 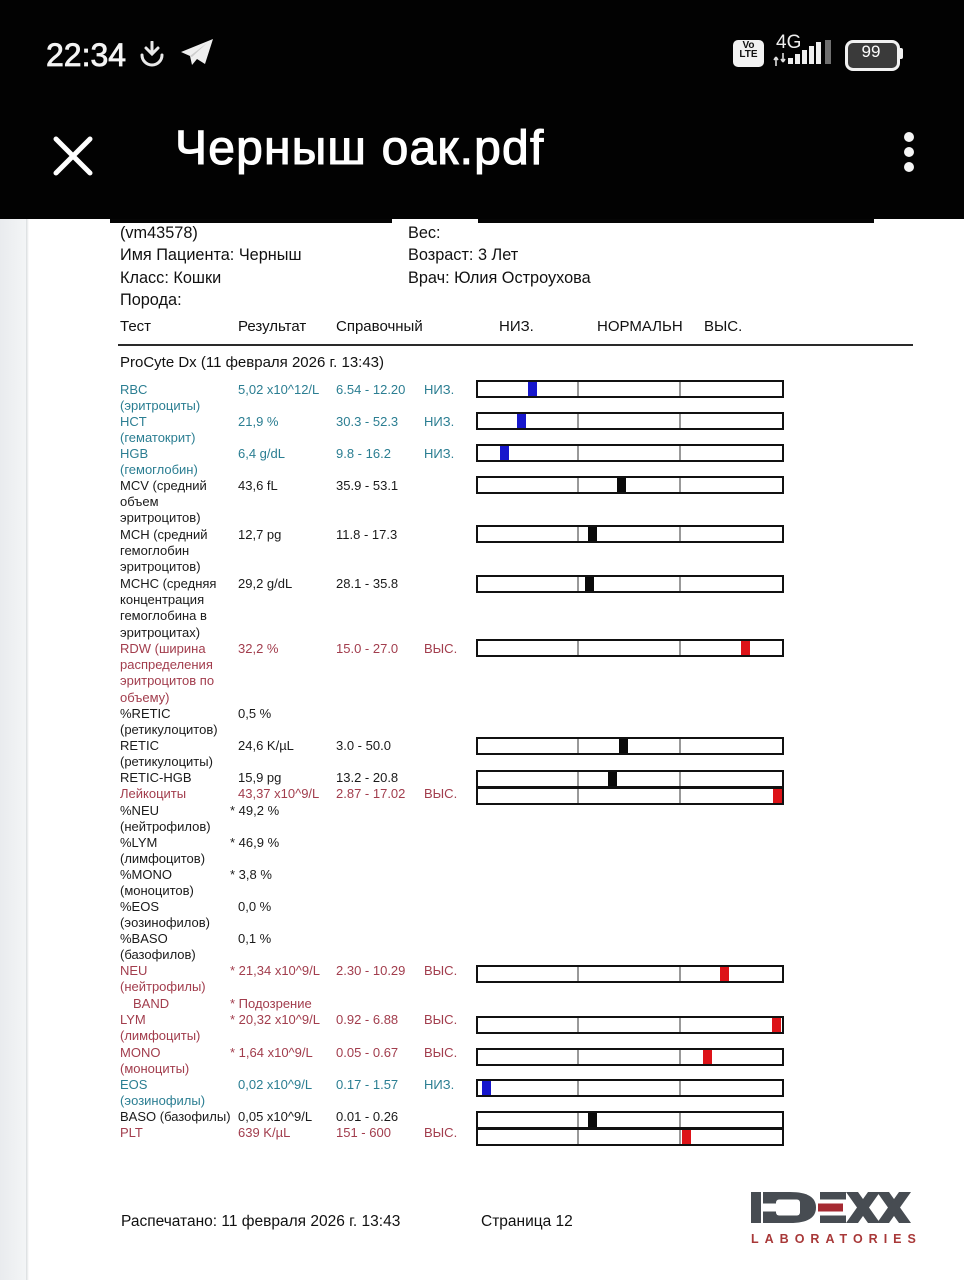 What do you see at coordinates (834, 1239) in the screenshot?
I see `svg-text: LABORATORIES` at bounding box center [834, 1239].